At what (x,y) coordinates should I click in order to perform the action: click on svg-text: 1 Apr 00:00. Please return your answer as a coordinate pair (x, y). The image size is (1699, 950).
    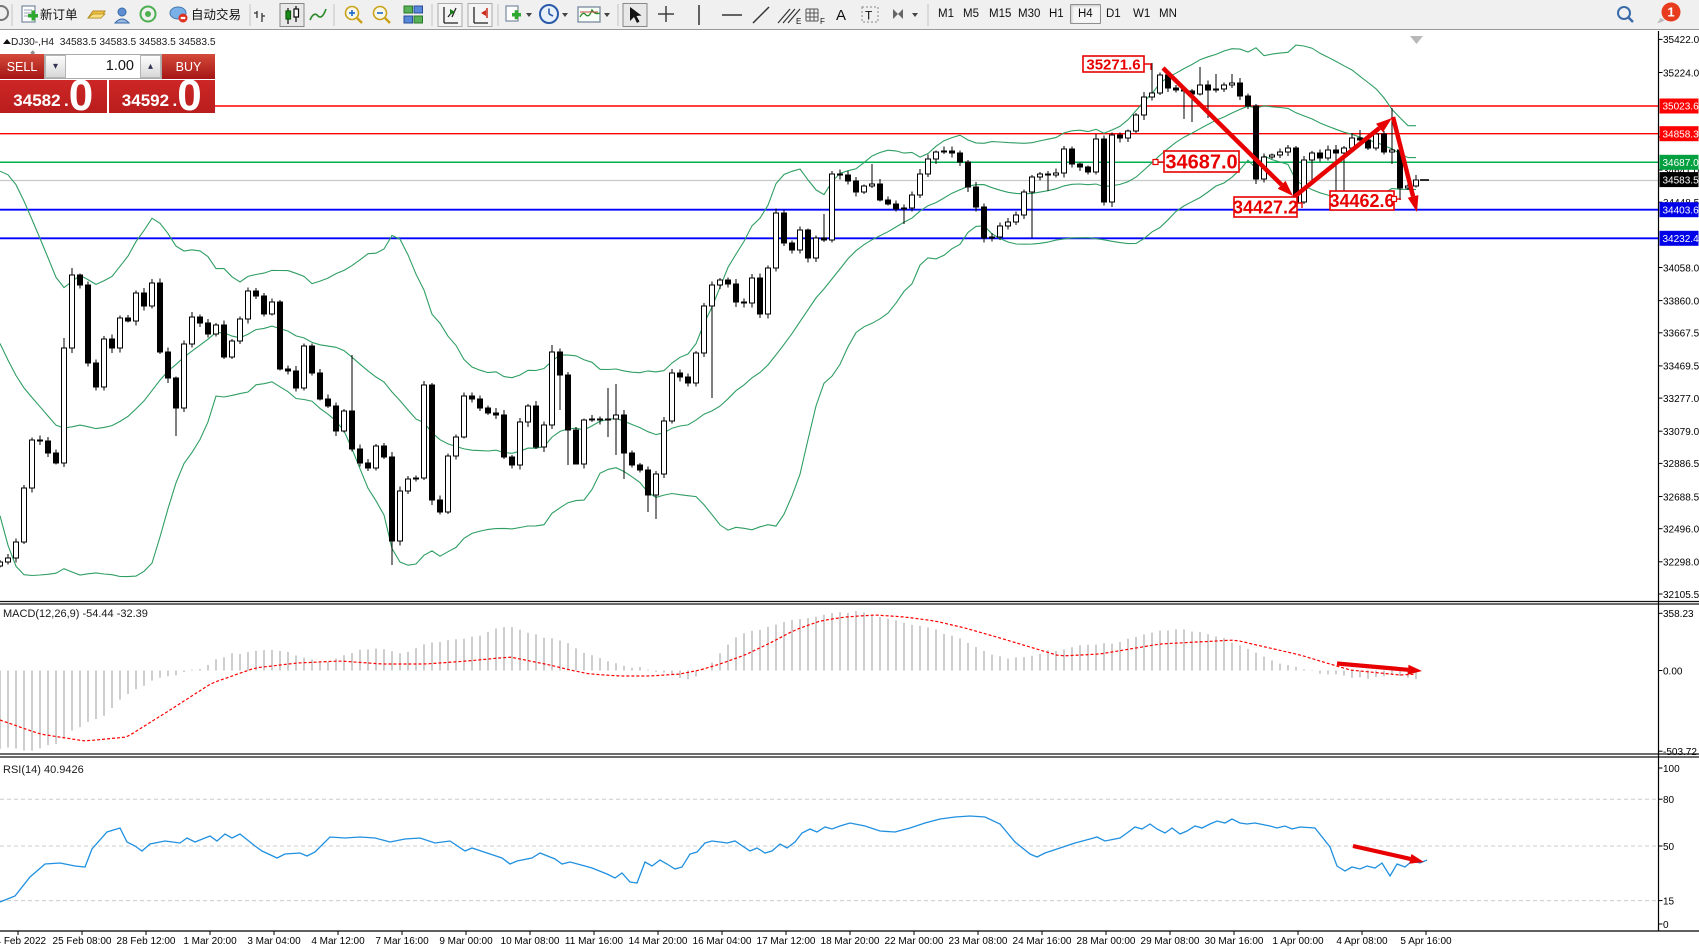
    Looking at the image, I should click on (1298, 941).